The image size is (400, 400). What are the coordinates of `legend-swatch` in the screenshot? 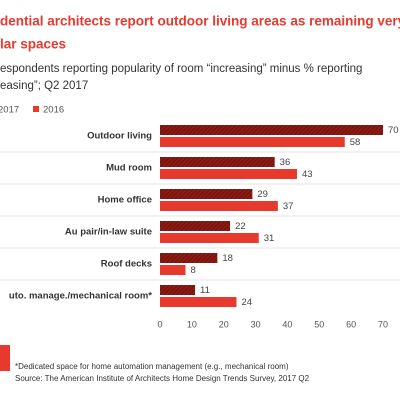 It's located at (36, 109).